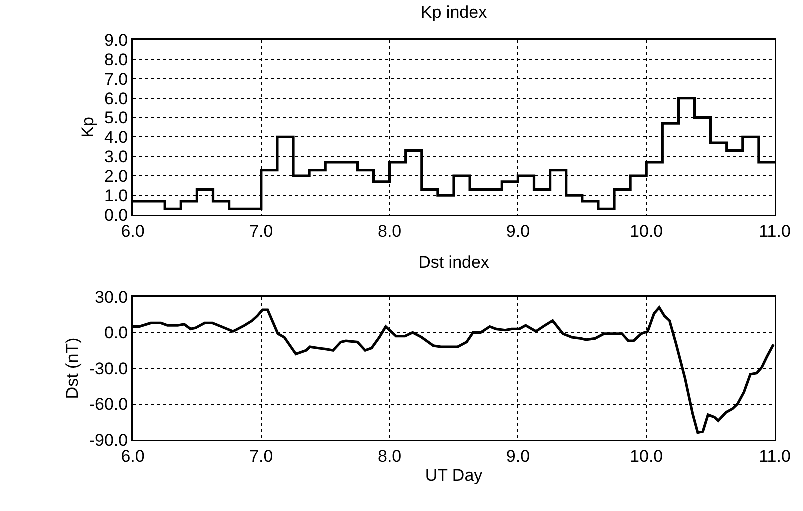  I want to click on y-tick-label: 30.0, so click(111, 297).